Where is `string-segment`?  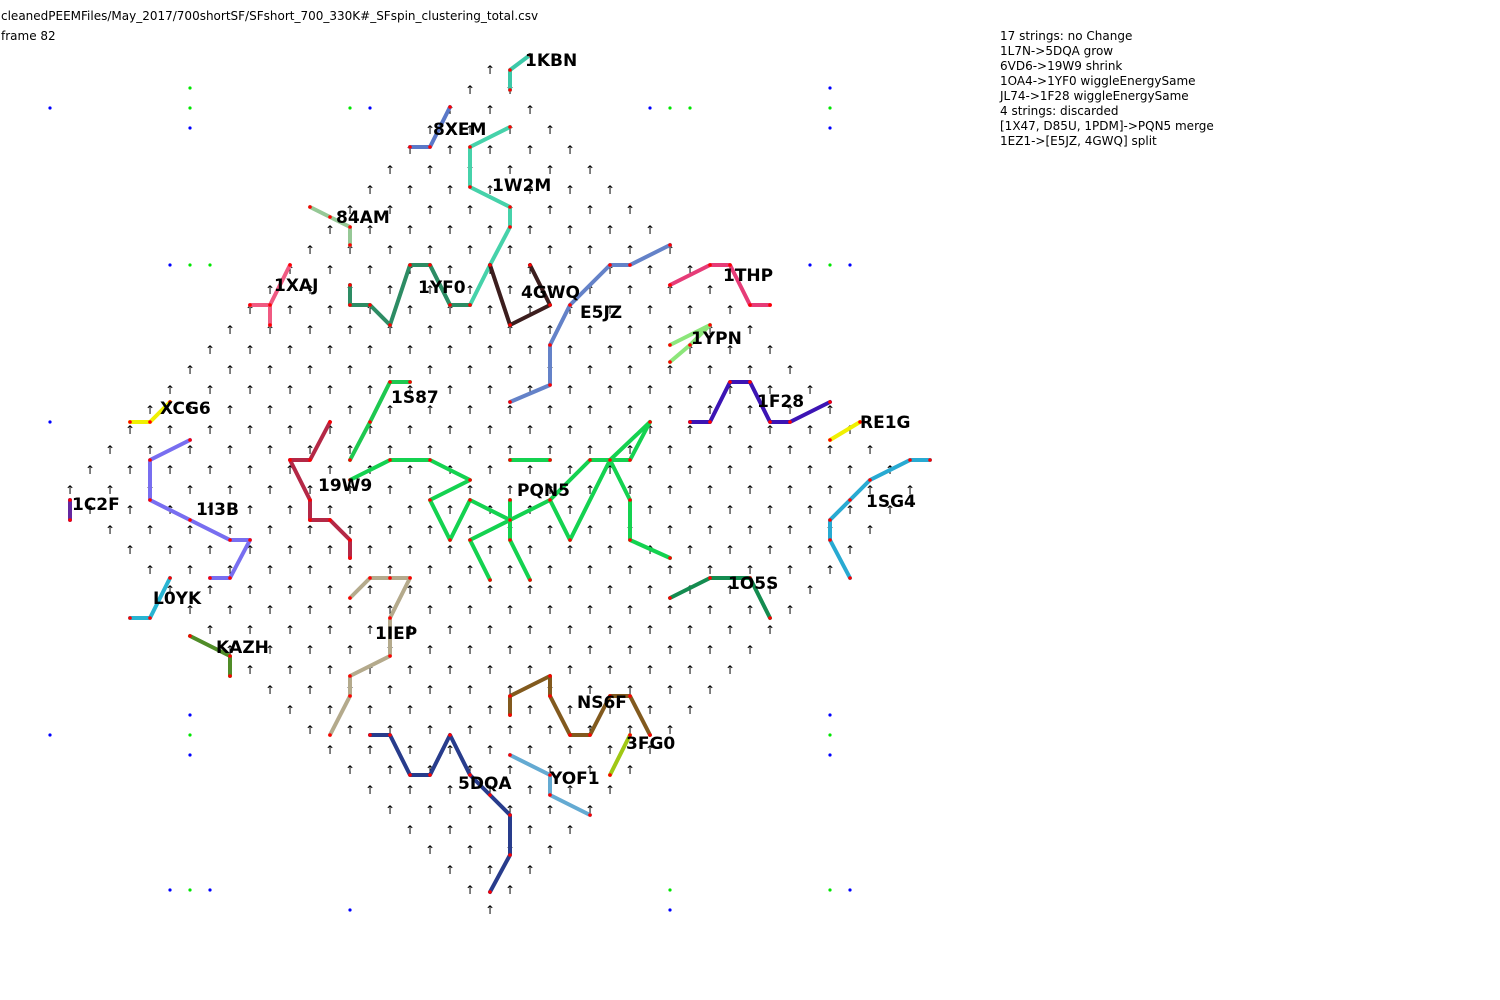 string-segment is located at coordinates (380, 421).